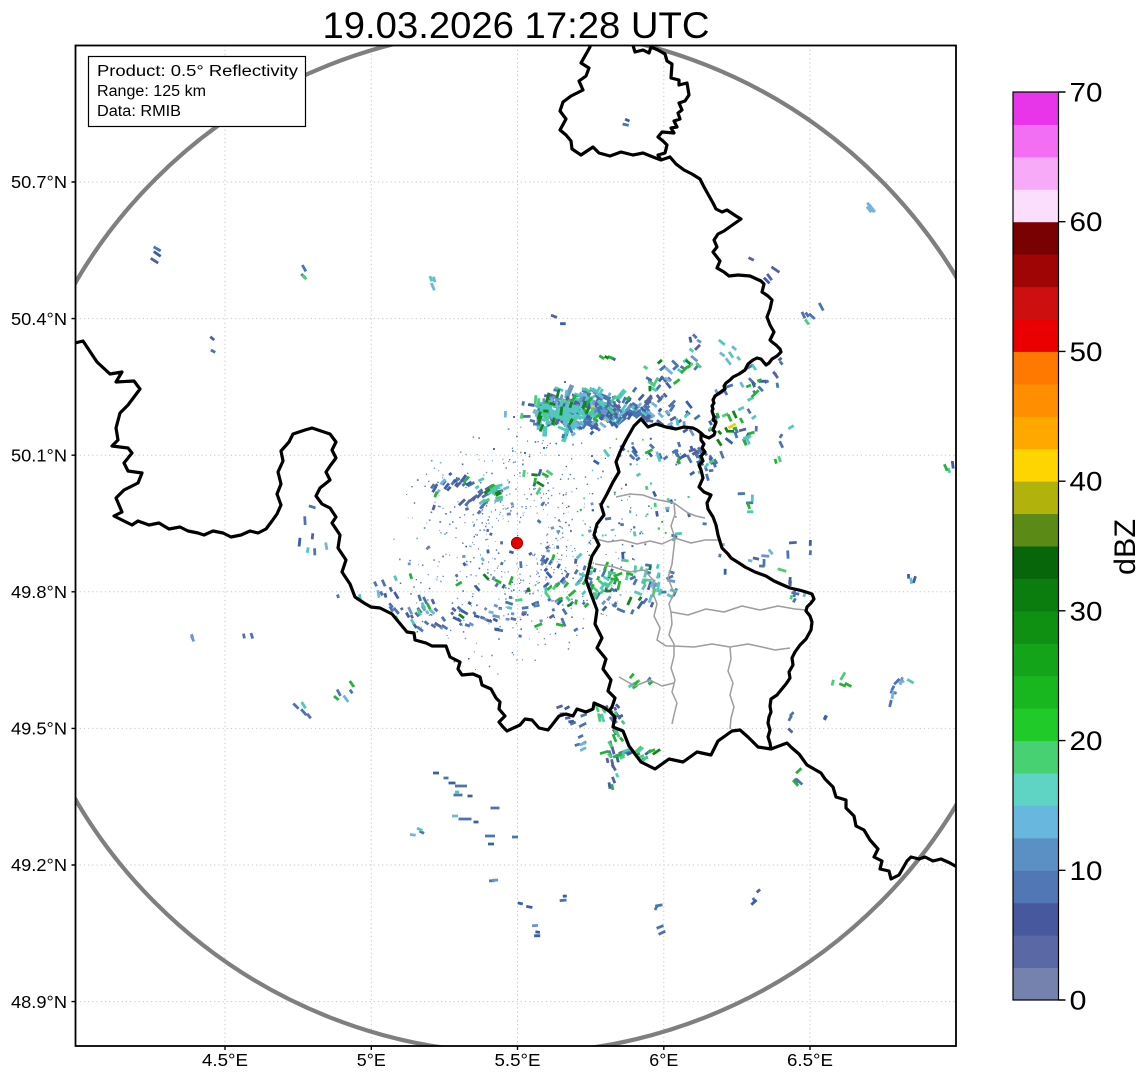 This screenshot has height=1081, width=1148. What do you see at coordinates (518, 1060) in the screenshot?
I see `svg-text: 5.5°E` at bounding box center [518, 1060].